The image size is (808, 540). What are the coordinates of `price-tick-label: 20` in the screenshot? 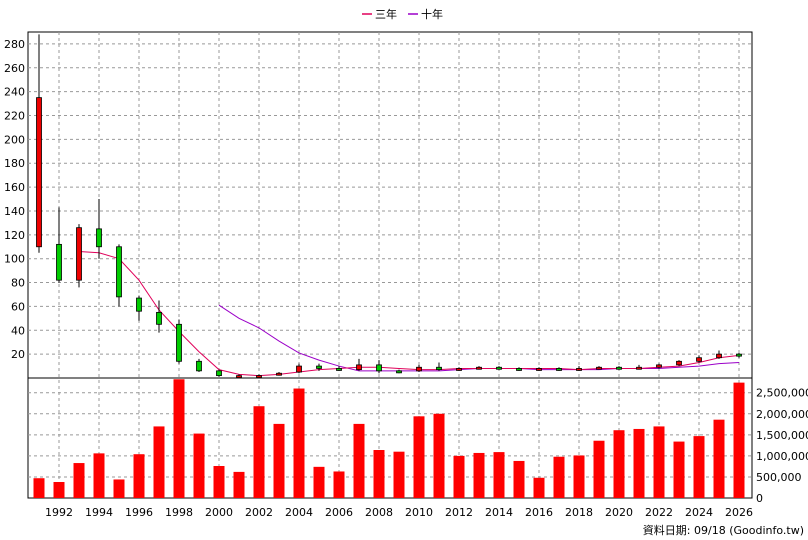 It's located at (18, 354).